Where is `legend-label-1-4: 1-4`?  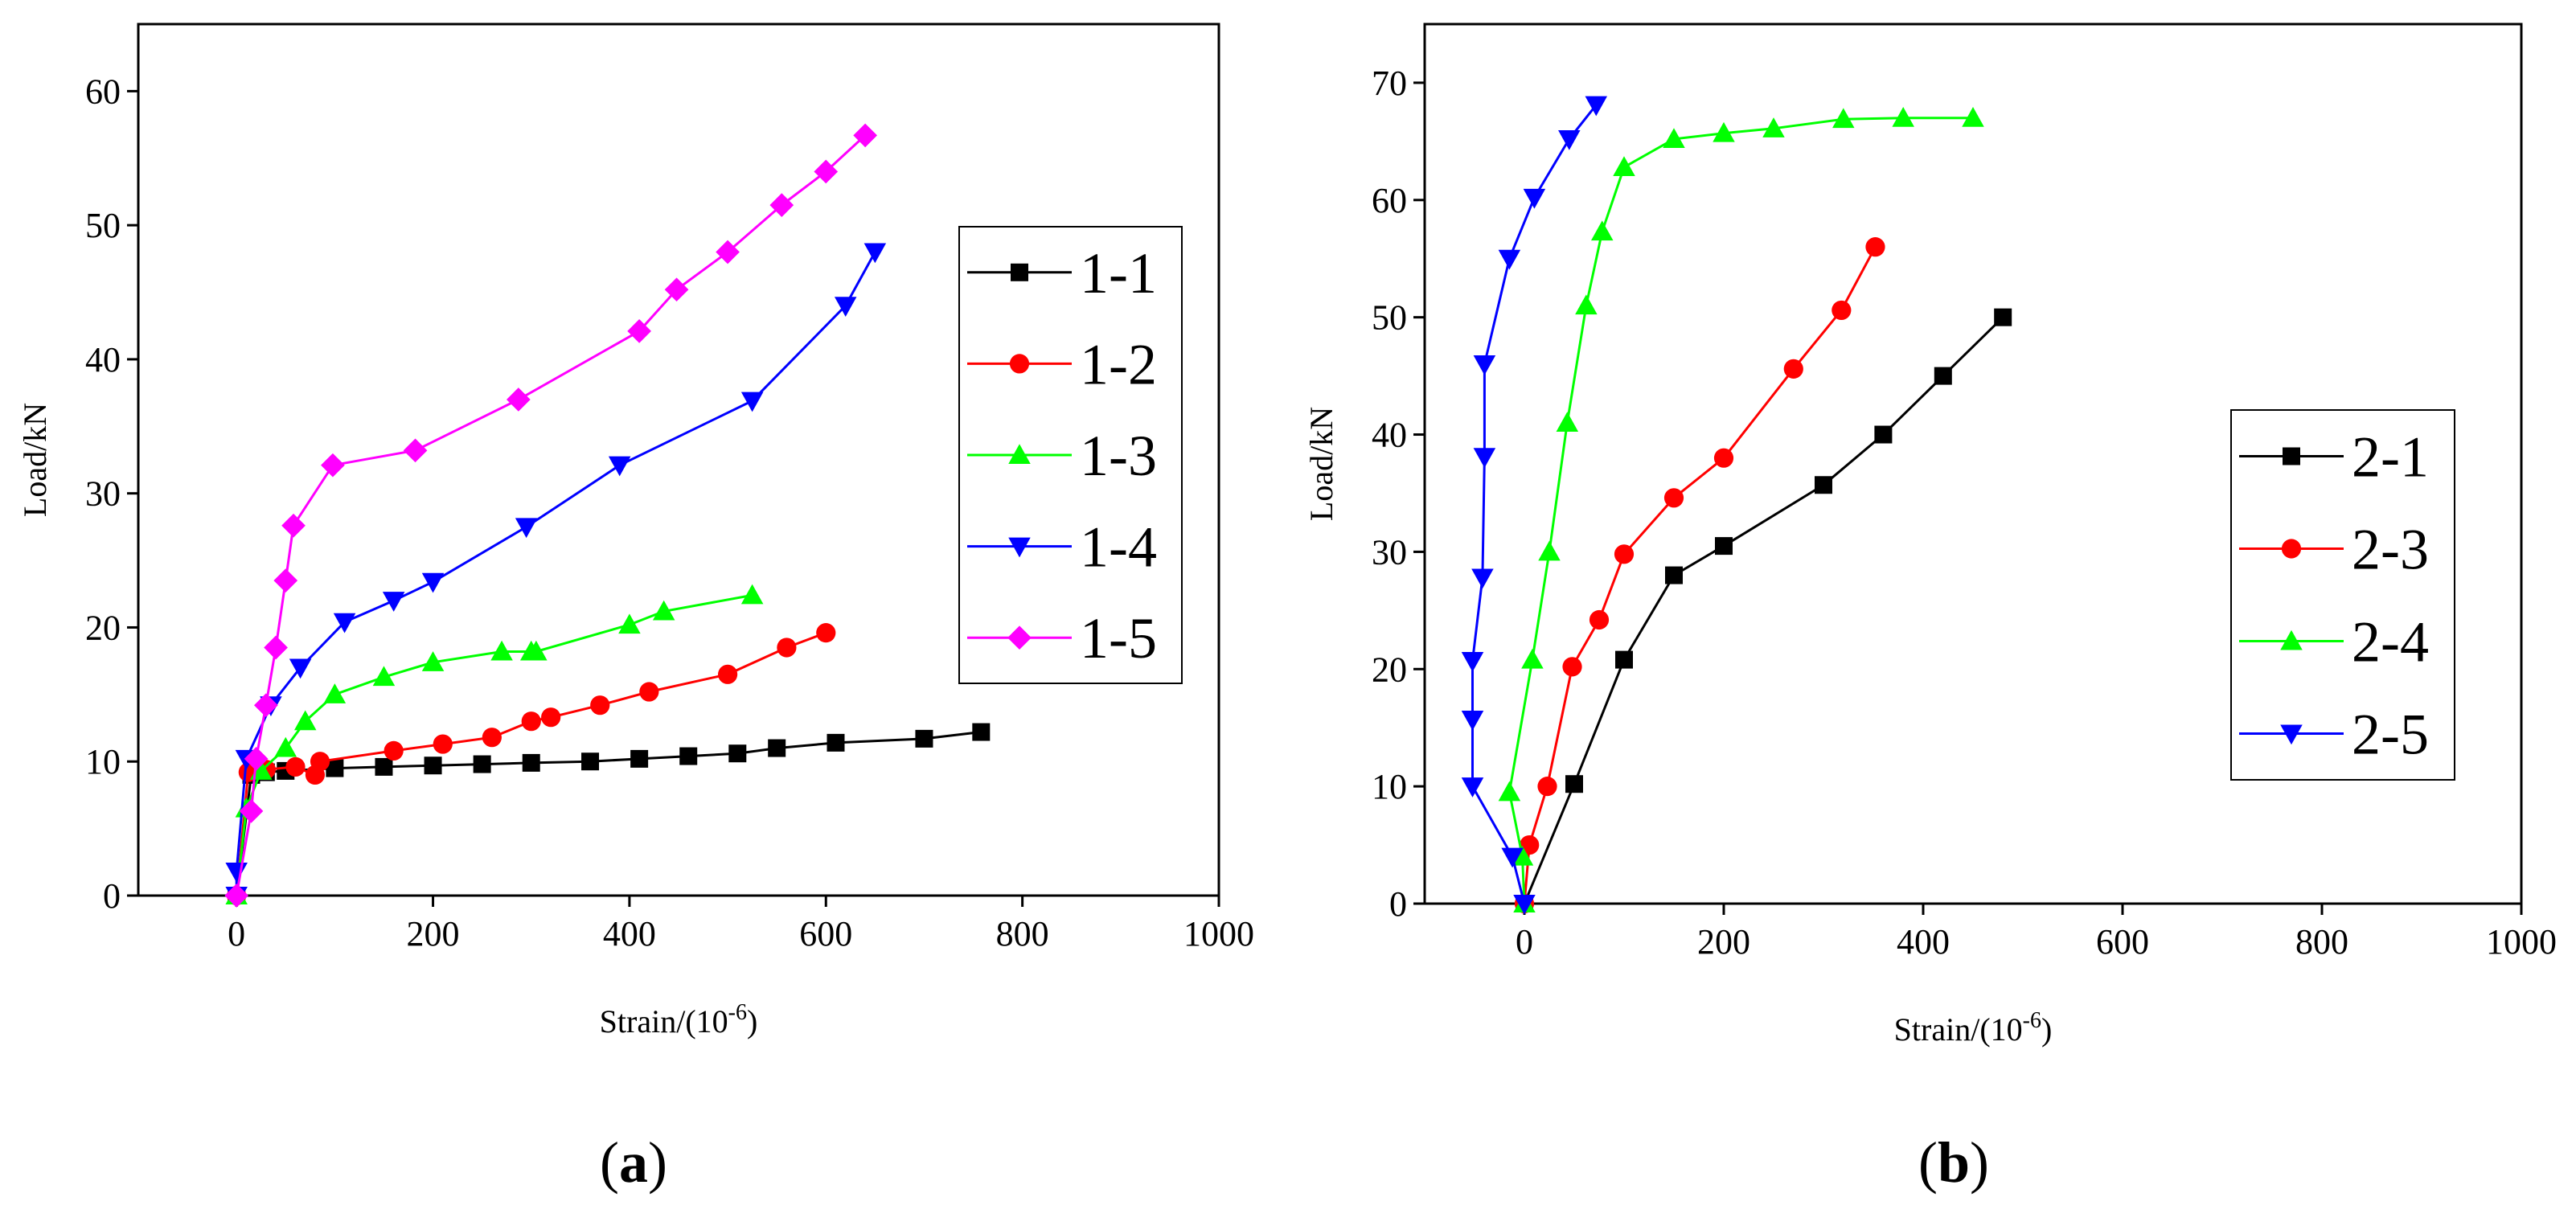
legend-label-1-4: 1-4 is located at coordinates (1119, 547).